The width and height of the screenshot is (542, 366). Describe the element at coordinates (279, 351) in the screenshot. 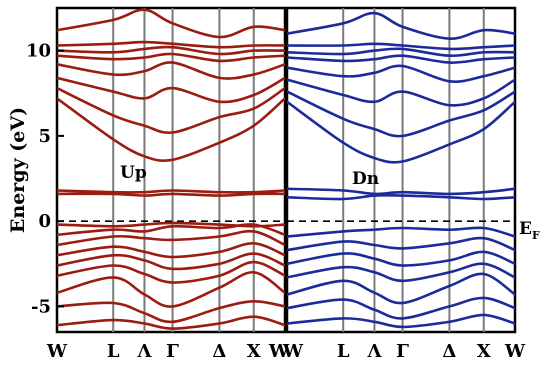

I see `k-label-up-6: W` at that location.